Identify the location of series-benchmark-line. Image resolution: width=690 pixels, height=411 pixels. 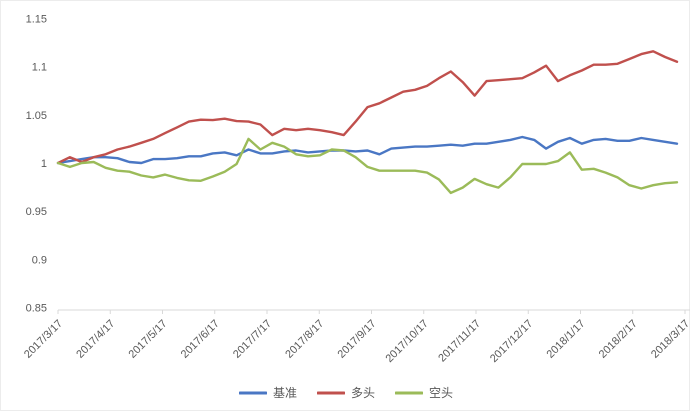
(367, 150).